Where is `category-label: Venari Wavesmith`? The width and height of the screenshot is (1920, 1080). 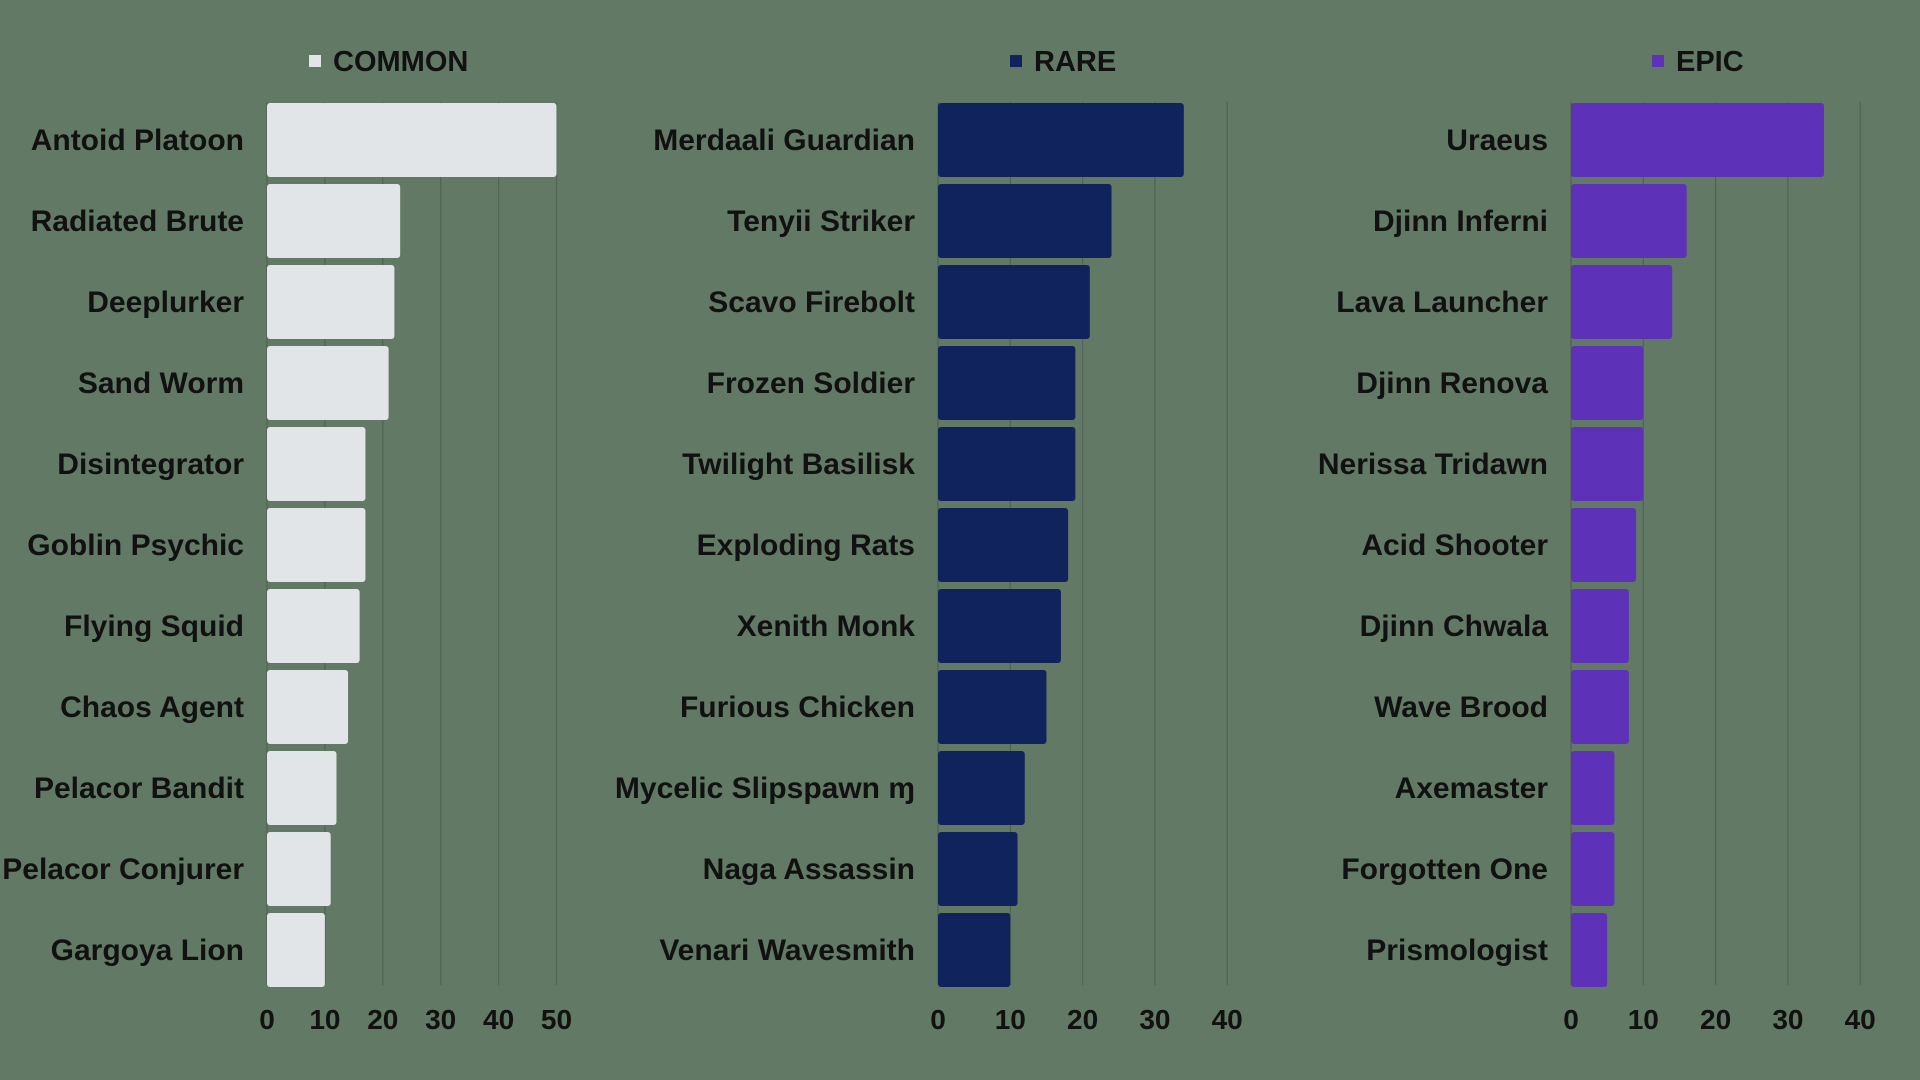
category-label: Venari Wavesmith is located at coordinates (787, 950).